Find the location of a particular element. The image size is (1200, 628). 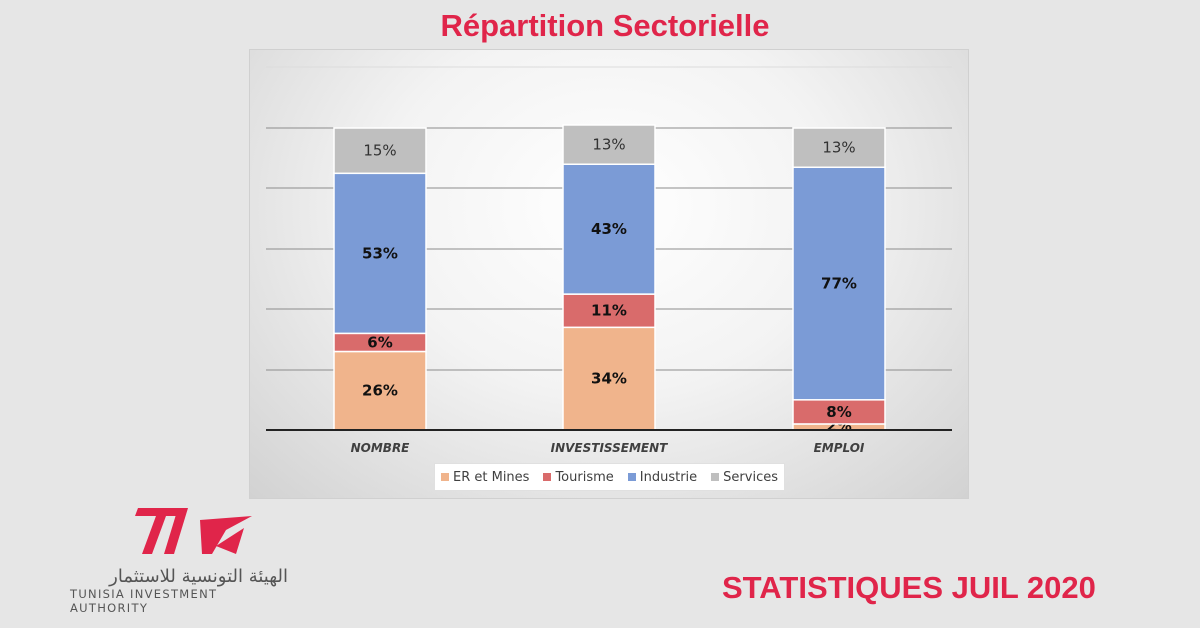

data-label: 77% is located at coordinates (839, 284).